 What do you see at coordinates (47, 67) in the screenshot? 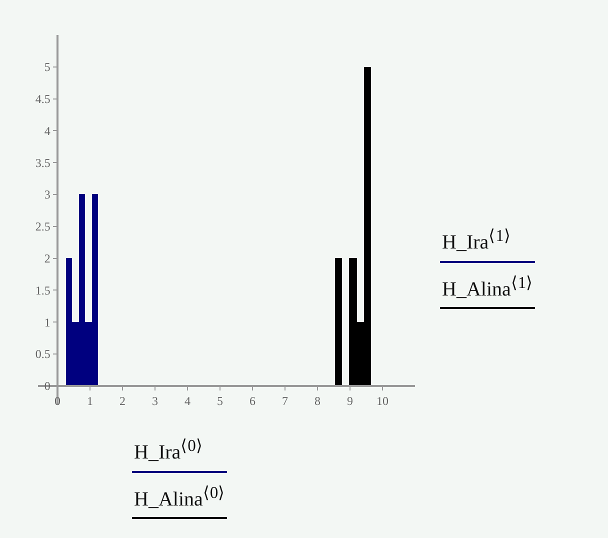
I see `y-tick-label: 5` at bounding box center [47, 67].